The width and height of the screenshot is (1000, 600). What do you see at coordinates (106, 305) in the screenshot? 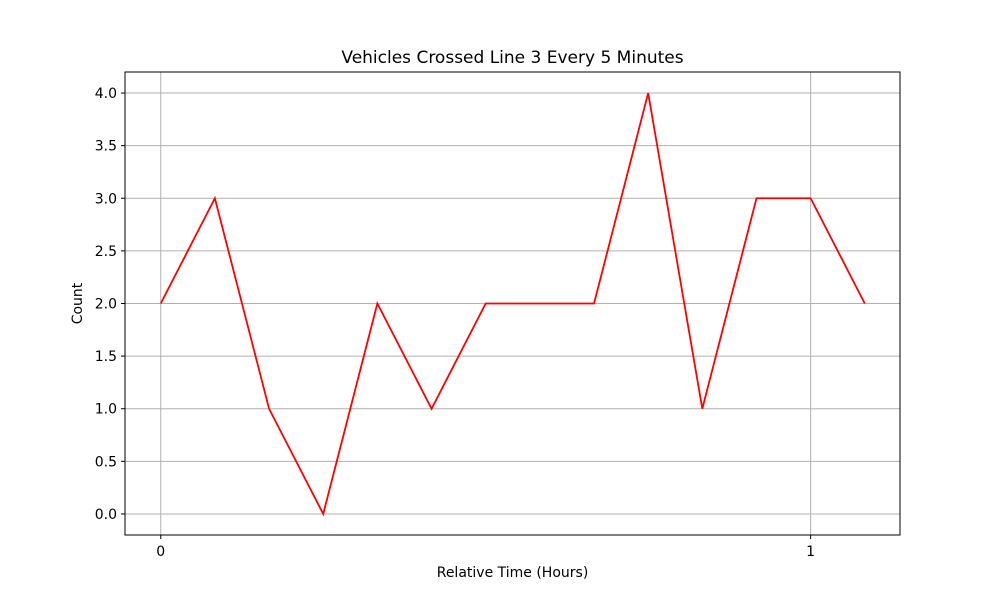
I see `y-tick-label: 2.0` at bounding box center [106, 305].